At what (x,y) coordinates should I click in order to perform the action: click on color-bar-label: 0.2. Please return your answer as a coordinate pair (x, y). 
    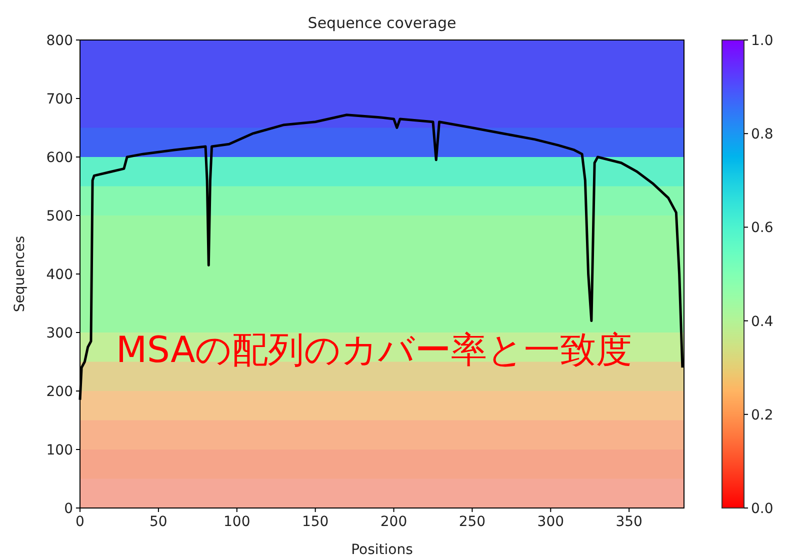
    Looking at the image, I should click on (762, 415).